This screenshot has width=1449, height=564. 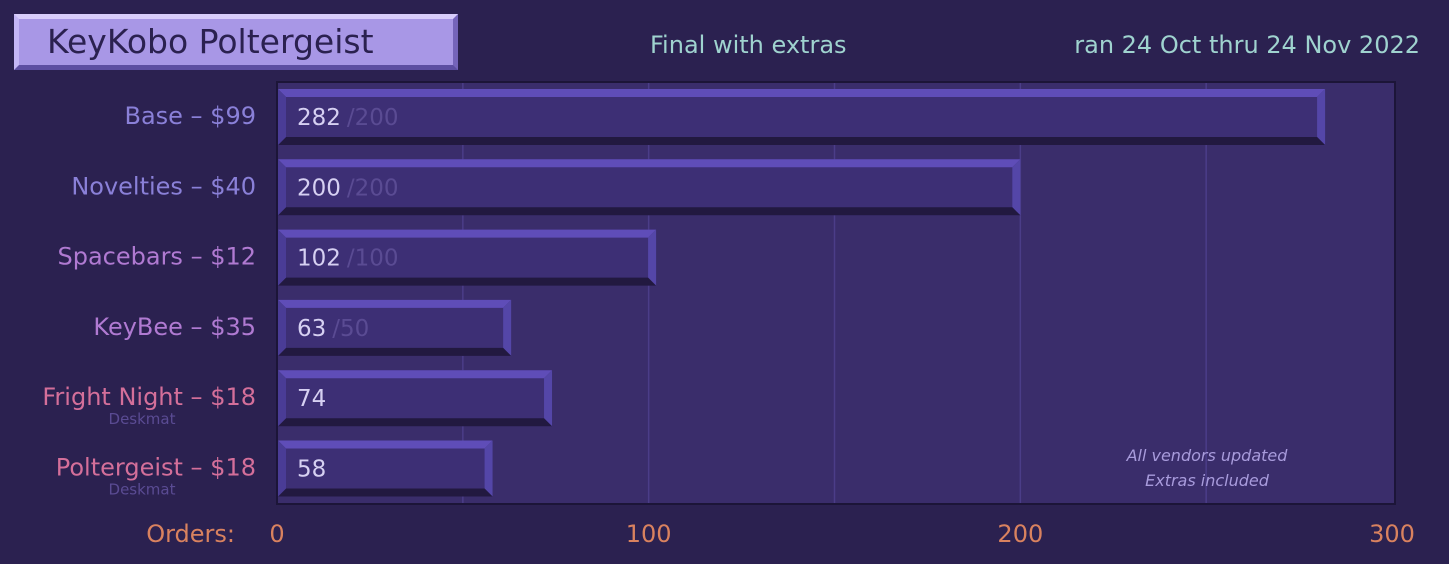 What do you see at coordinates (276, 534) in the screenshot?
I see `x-tick-label: 0` at bounding box center [276, 534].